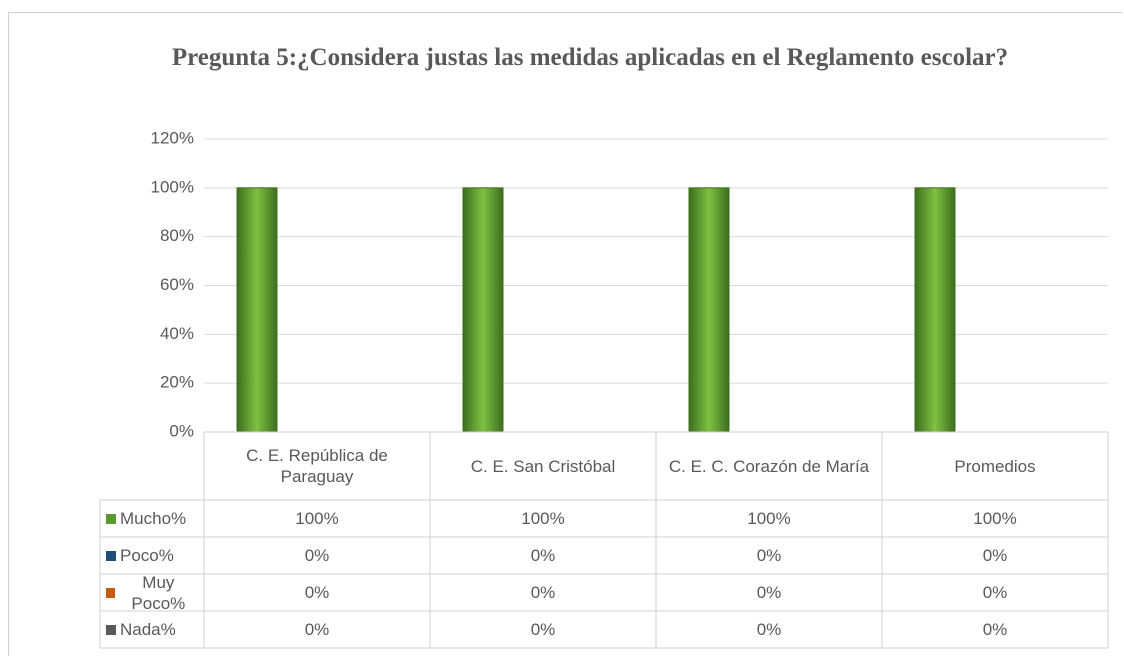 The width and height of the screenshot is (1124, 658). I want to click on y-tick-label: 60%, so click(177, 284).